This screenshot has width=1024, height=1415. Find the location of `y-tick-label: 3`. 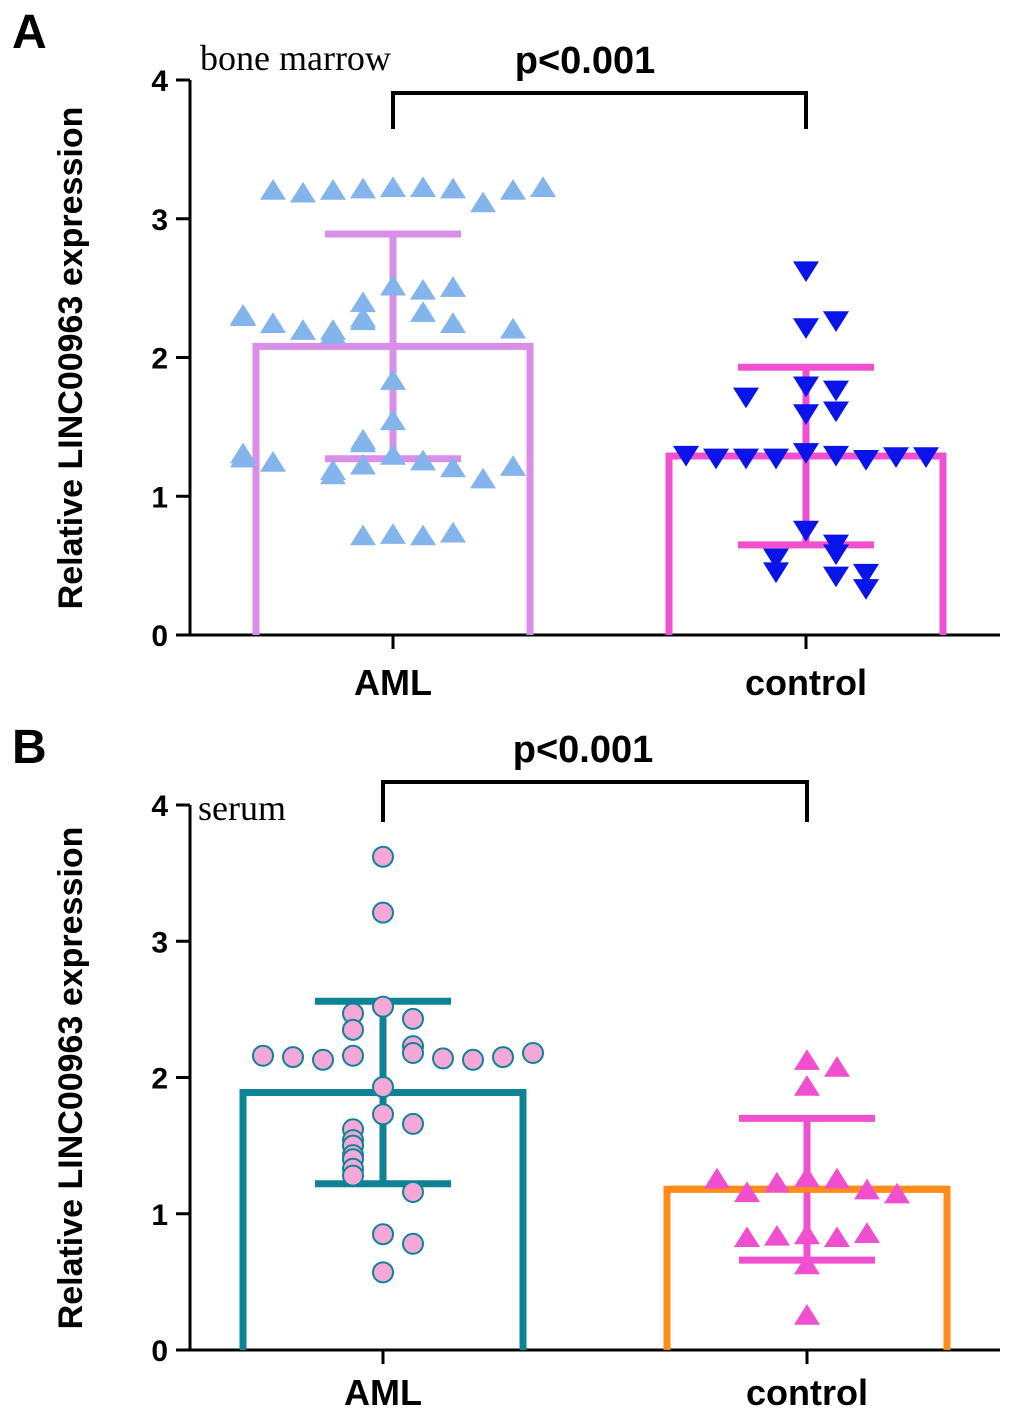

y-tick-label: 3 is located at coordinates (159, 220).